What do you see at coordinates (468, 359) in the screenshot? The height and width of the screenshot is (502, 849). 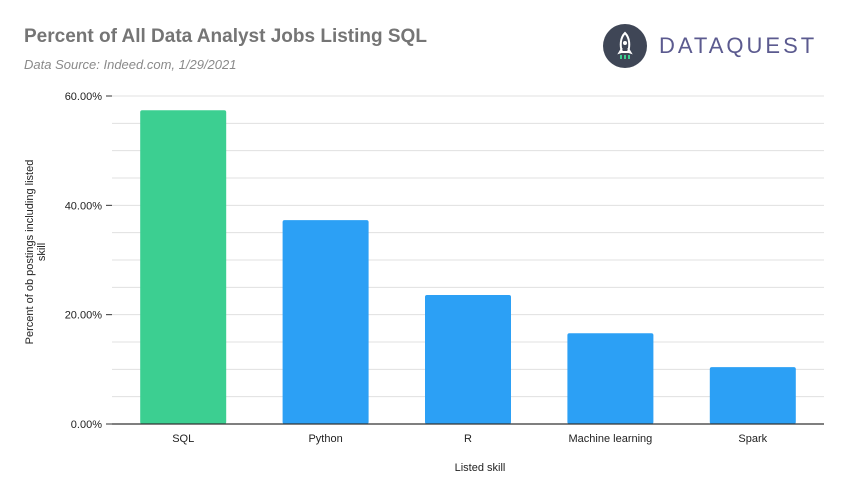 I see `bar-r` at bounding box center [468, 359].